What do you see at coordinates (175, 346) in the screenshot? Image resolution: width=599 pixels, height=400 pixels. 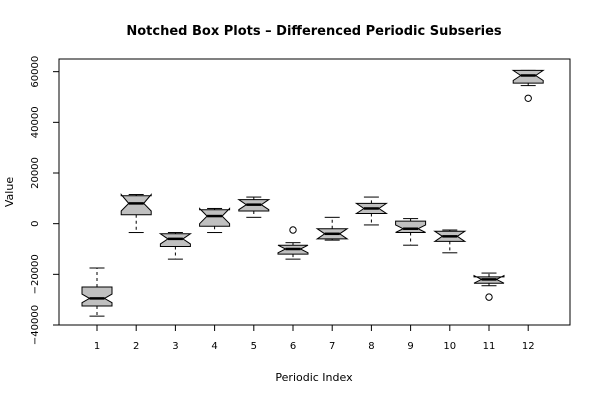 I see `x-tick-label: 3` at bounding box center [175, 346].